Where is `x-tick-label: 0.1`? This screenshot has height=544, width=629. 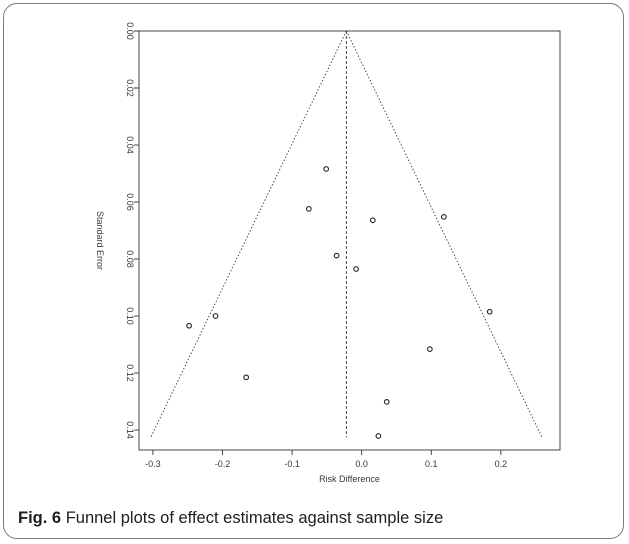 x-tick-label: 0.1 is located at coordinates (431, 464).